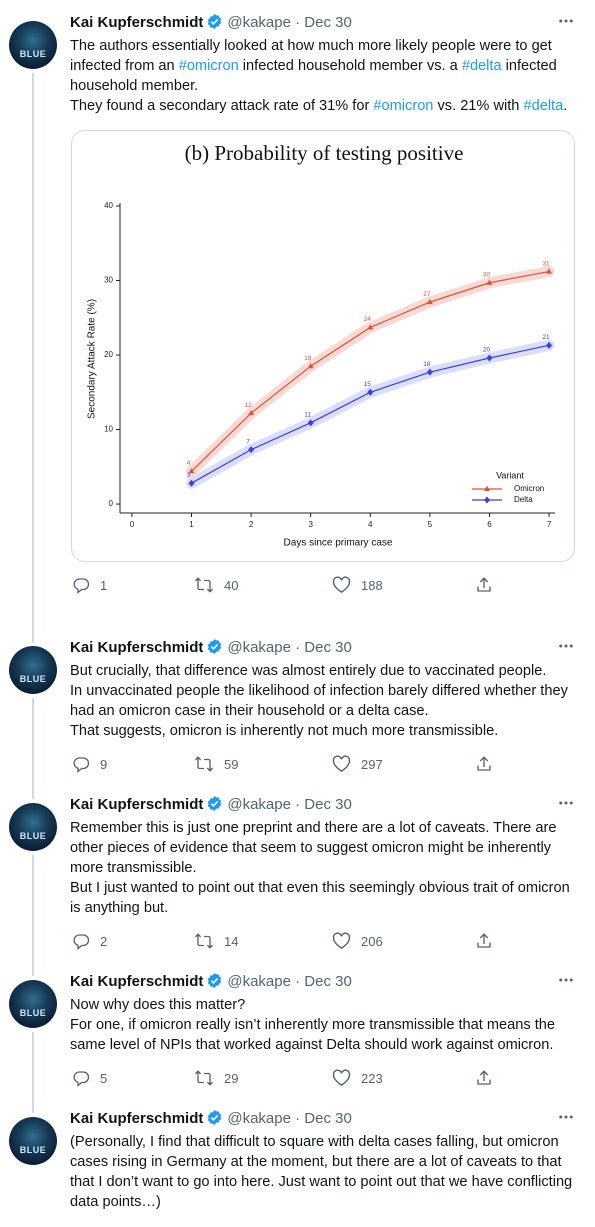  I want to click on like-button: 206, so click(357, 941).